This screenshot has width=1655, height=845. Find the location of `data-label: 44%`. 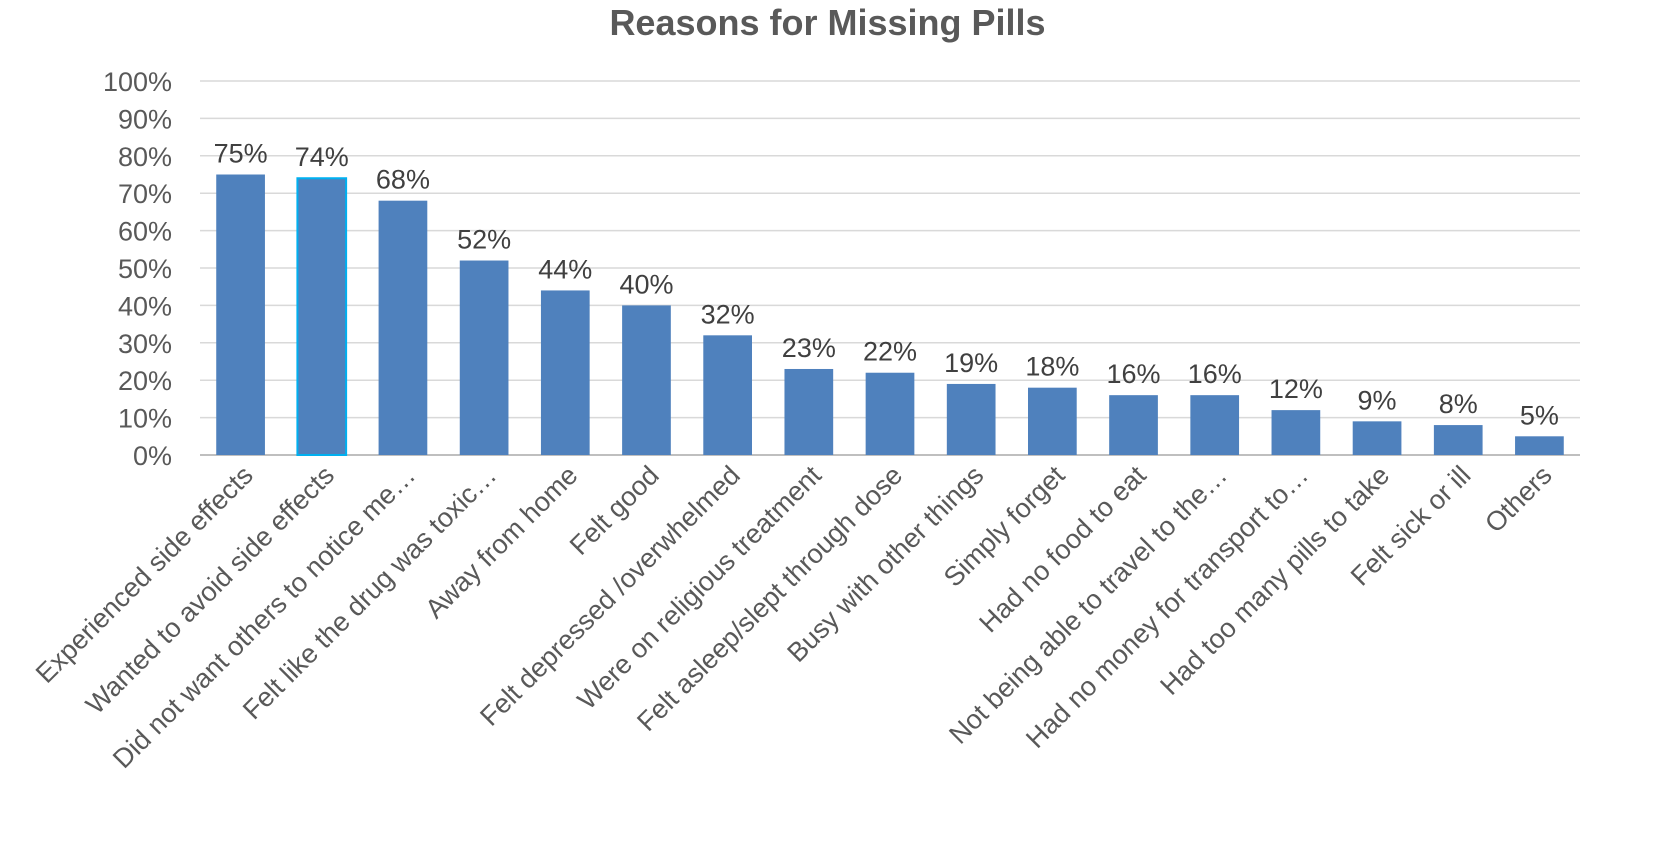

data-label: 44% is located at coordinates (565, 269).